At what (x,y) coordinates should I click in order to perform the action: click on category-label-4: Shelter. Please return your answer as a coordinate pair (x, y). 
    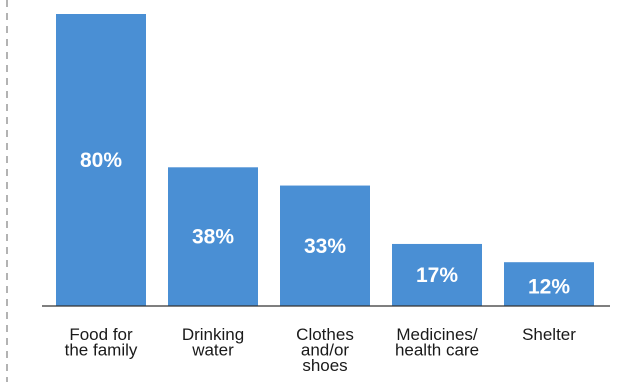
    Looking at the image, I should click on (549, 334).